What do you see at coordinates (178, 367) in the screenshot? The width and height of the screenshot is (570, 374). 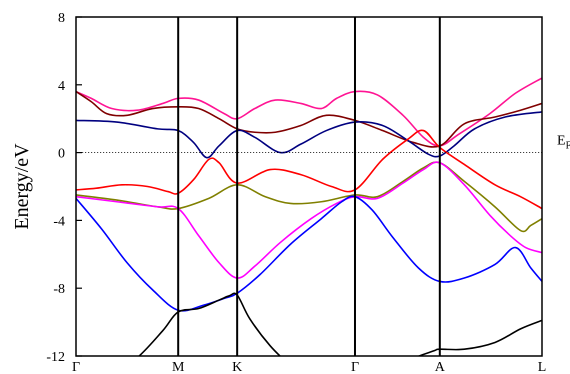 I see `x-tick-label-1: M` at bounding box center [178, 367].